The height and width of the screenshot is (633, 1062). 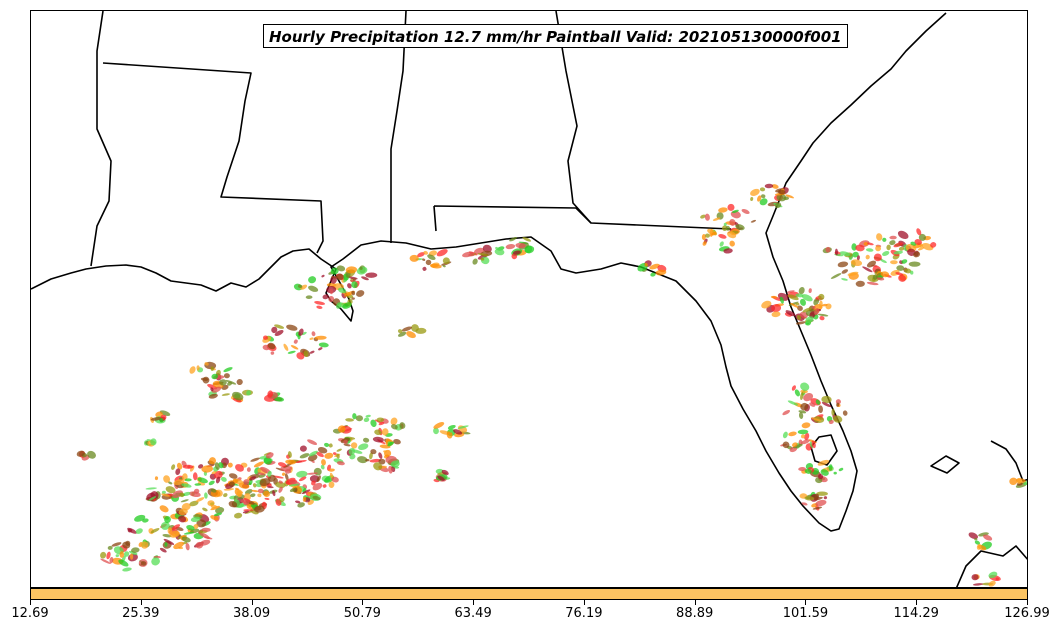 I want to click on colorbar-tick-label: 114.29, so click(x=916, y=613).